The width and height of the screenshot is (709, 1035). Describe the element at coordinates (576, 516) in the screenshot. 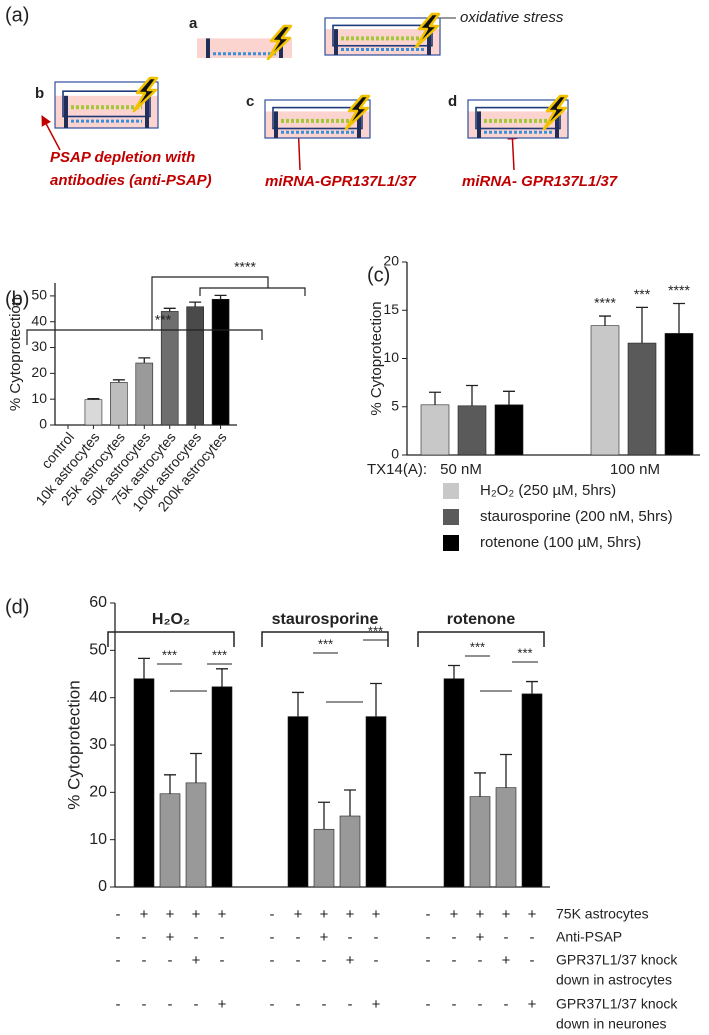

I see `legend-label: staurosporine (200 nM, 5hrs)` at that location.